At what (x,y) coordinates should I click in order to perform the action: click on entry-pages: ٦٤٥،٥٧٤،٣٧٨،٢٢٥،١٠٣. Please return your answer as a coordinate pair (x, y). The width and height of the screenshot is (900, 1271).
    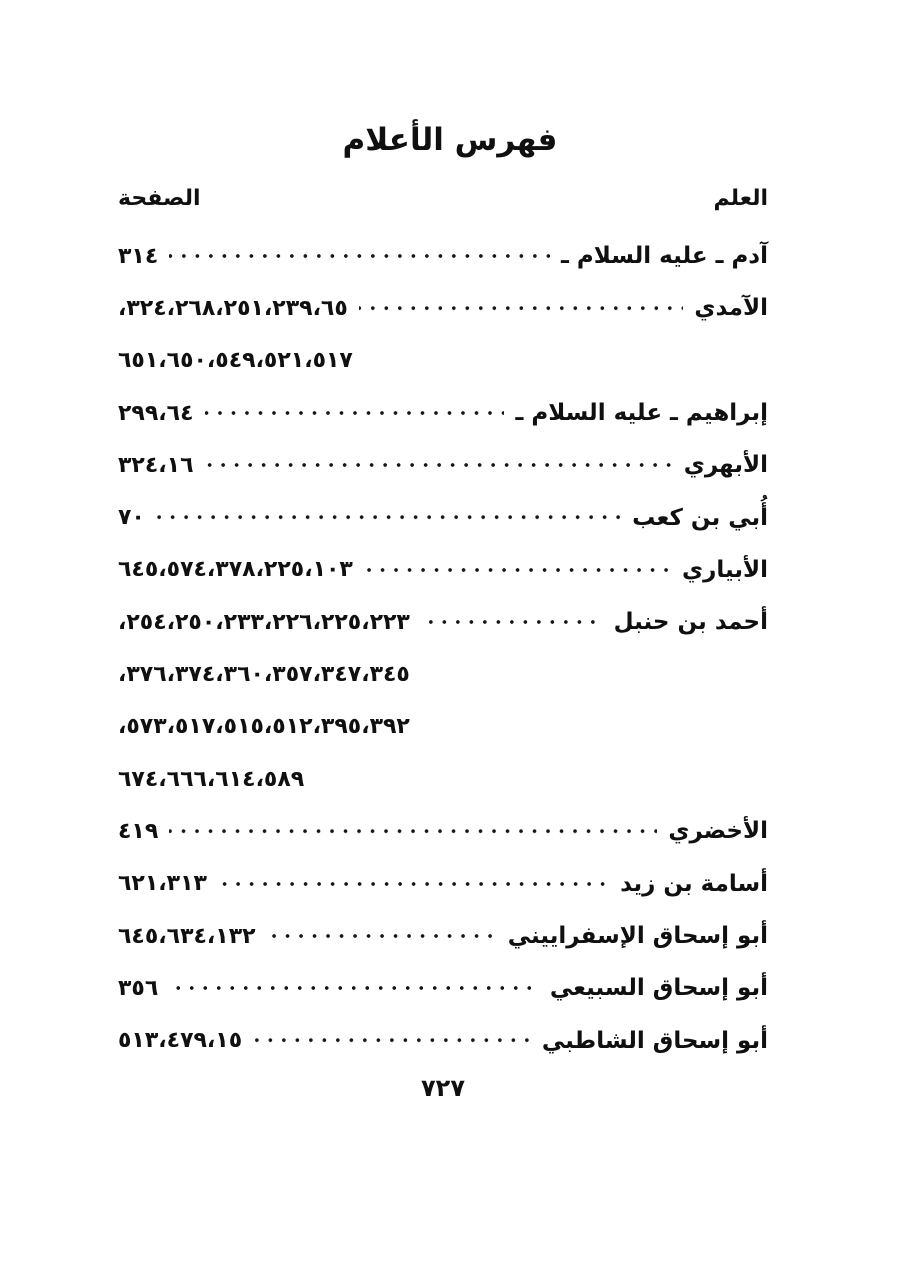
    Looking at the image, I should click on (235, 570).